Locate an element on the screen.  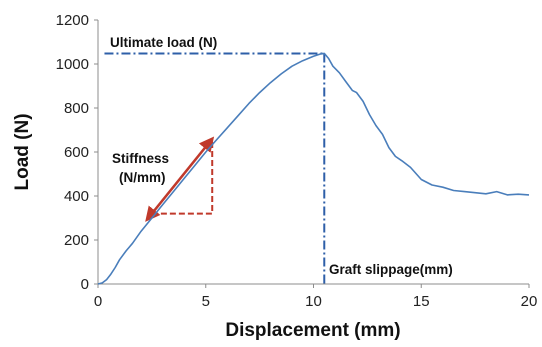
y-tick-label: 400 is located at coordinates (76, 196).